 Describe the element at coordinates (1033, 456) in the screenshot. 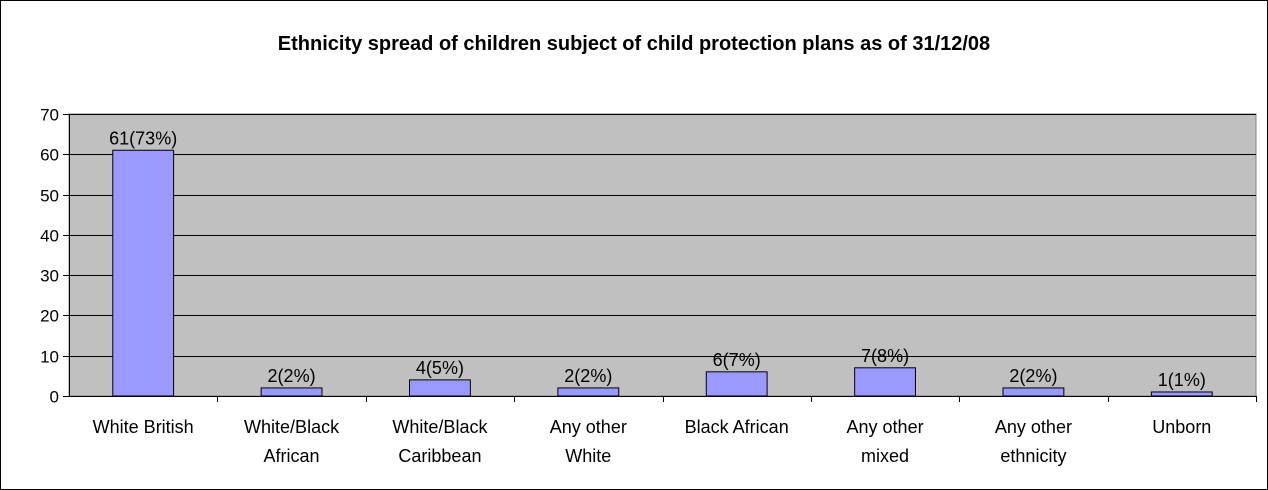

I see `x-tick-label: ethnicity` at that location.